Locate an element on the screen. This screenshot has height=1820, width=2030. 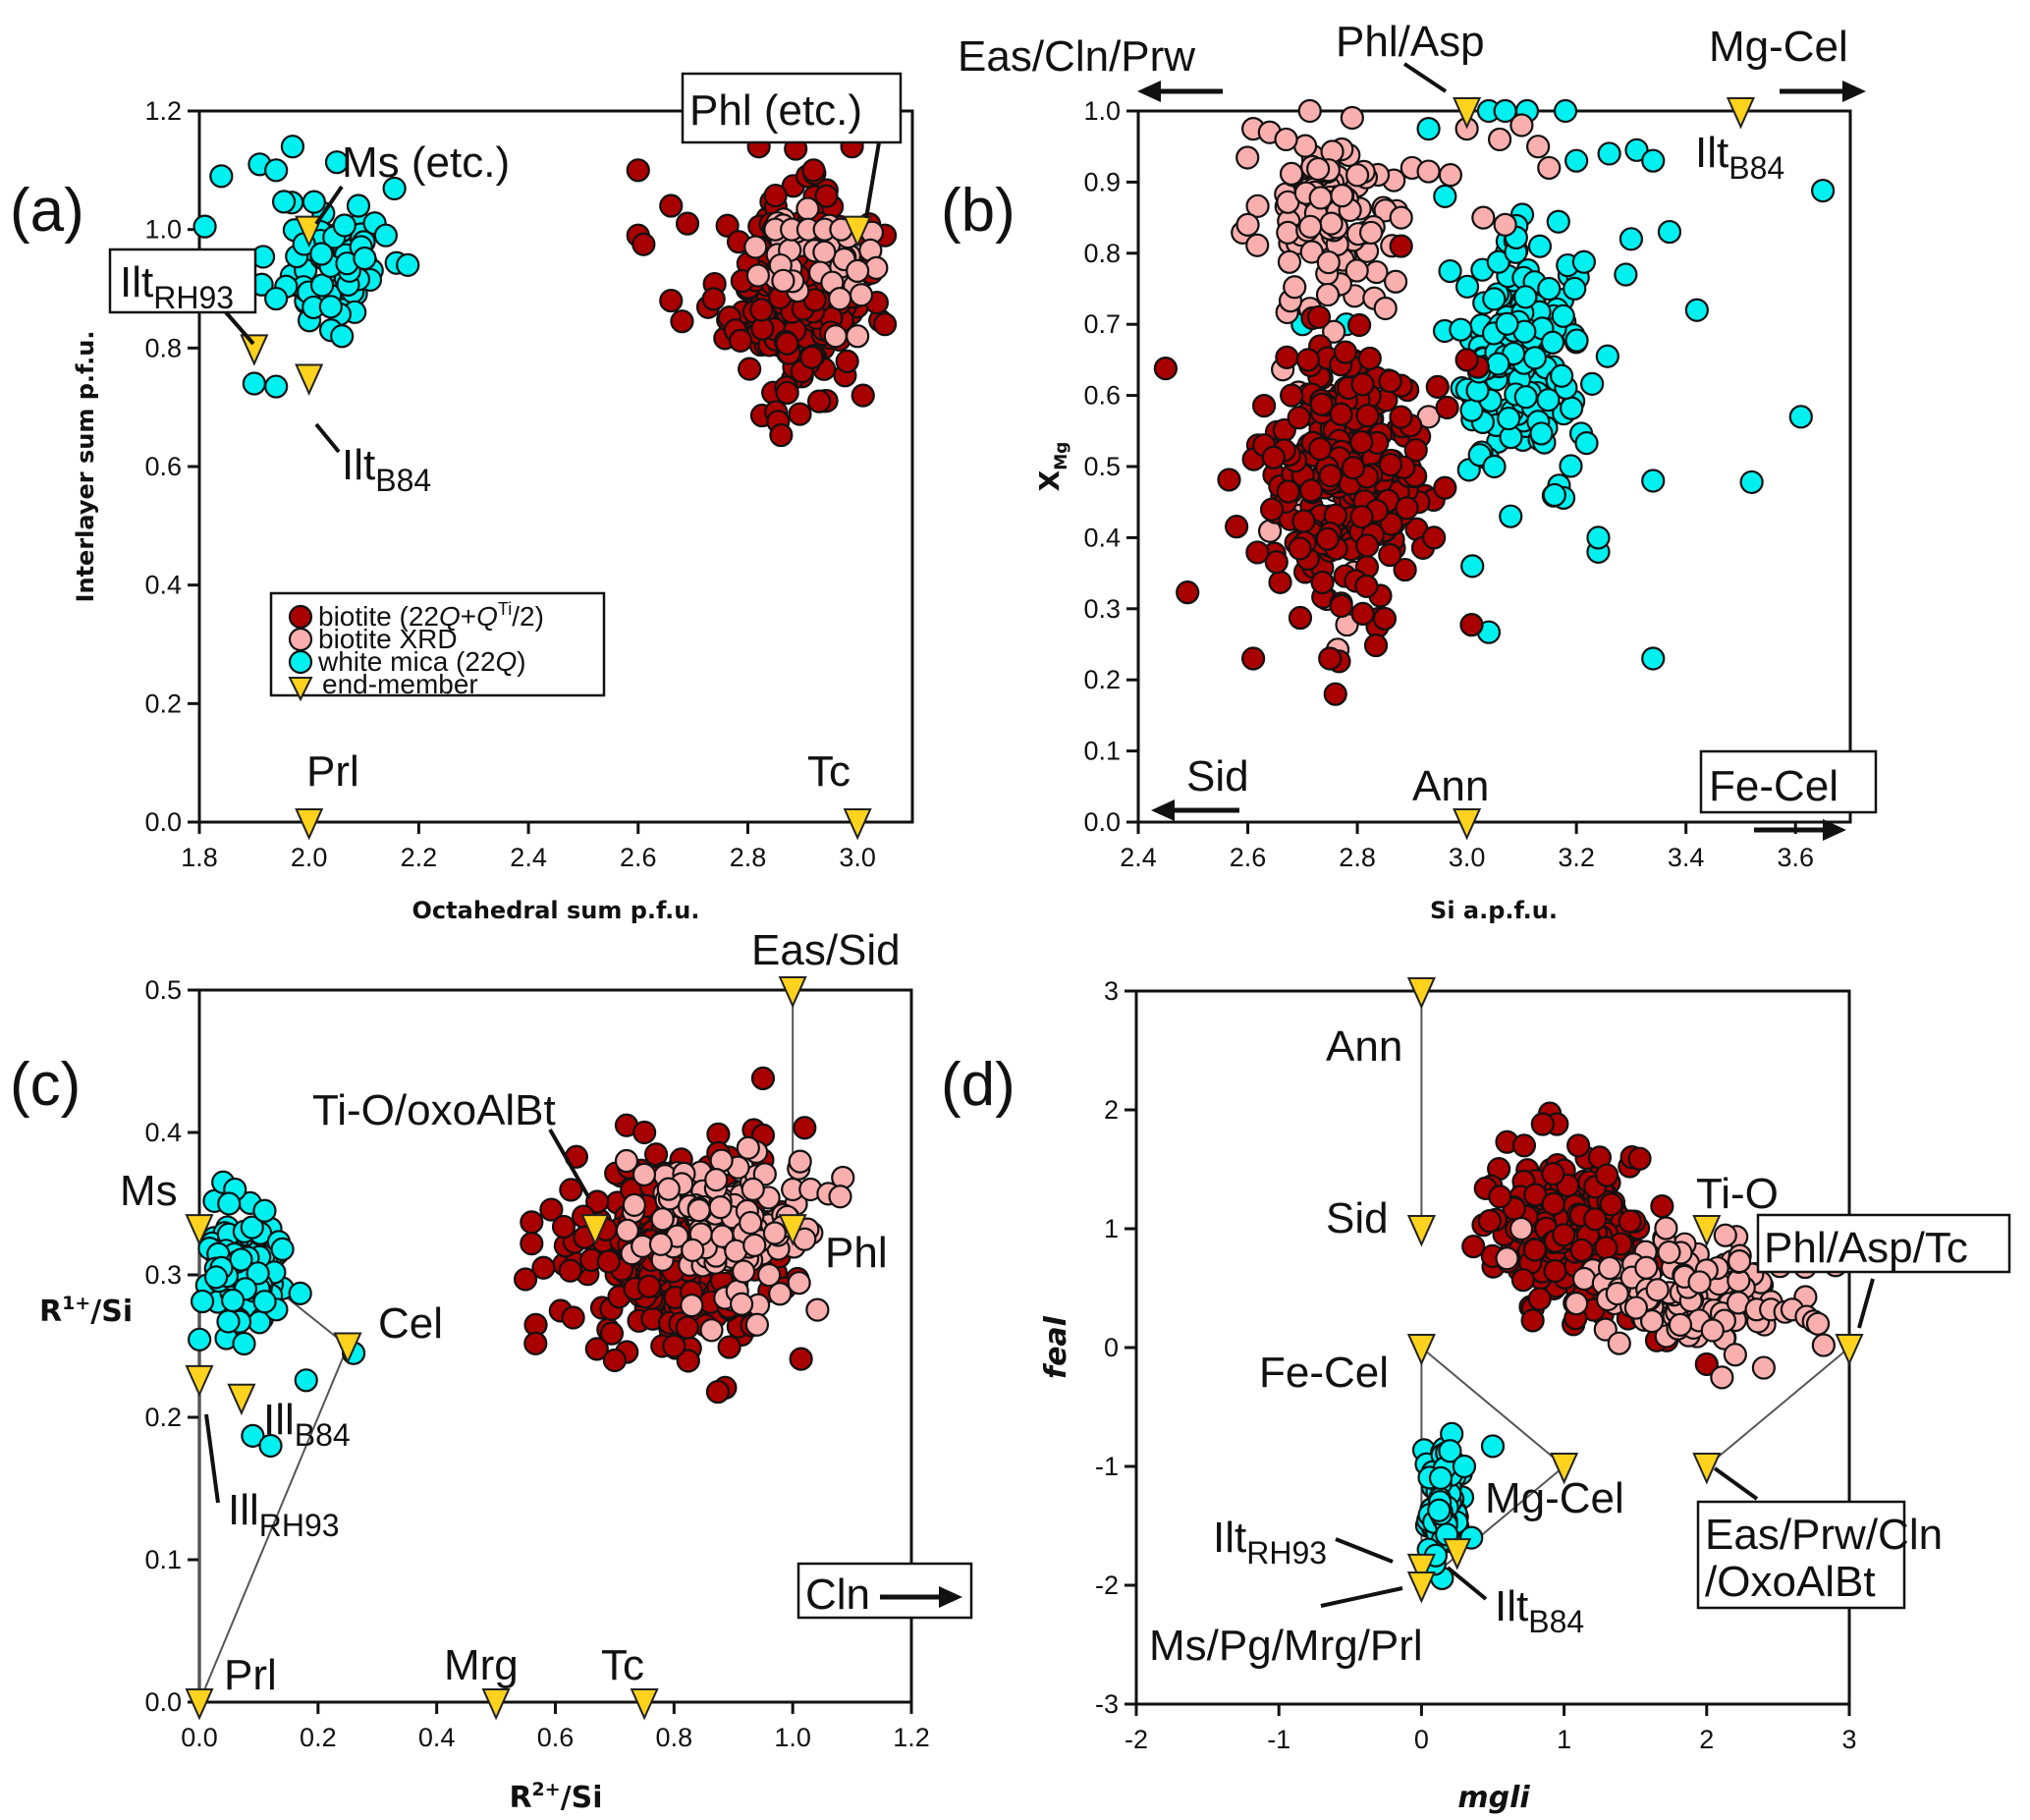
annotation-tc: Tc is located at coordinates (622, 1665).